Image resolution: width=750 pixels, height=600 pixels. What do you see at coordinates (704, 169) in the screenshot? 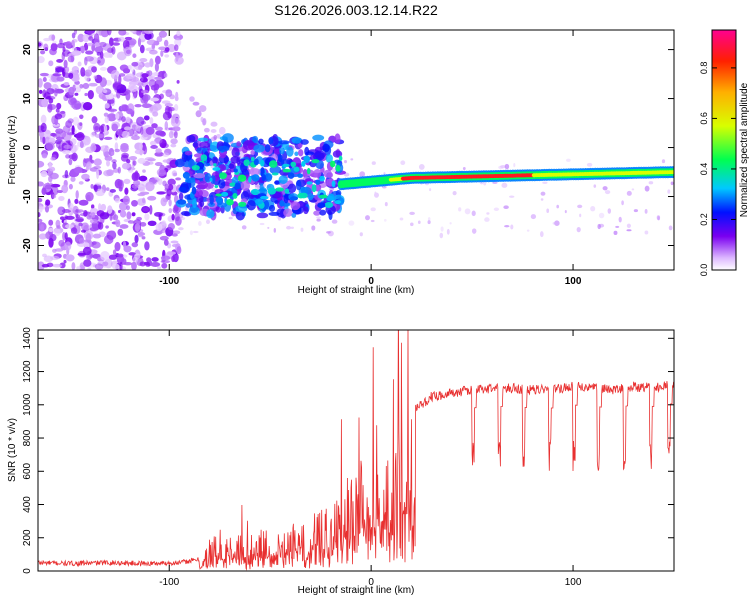
I see `colorbar-tick-label: 0.4` at bounding box center [704, 169].